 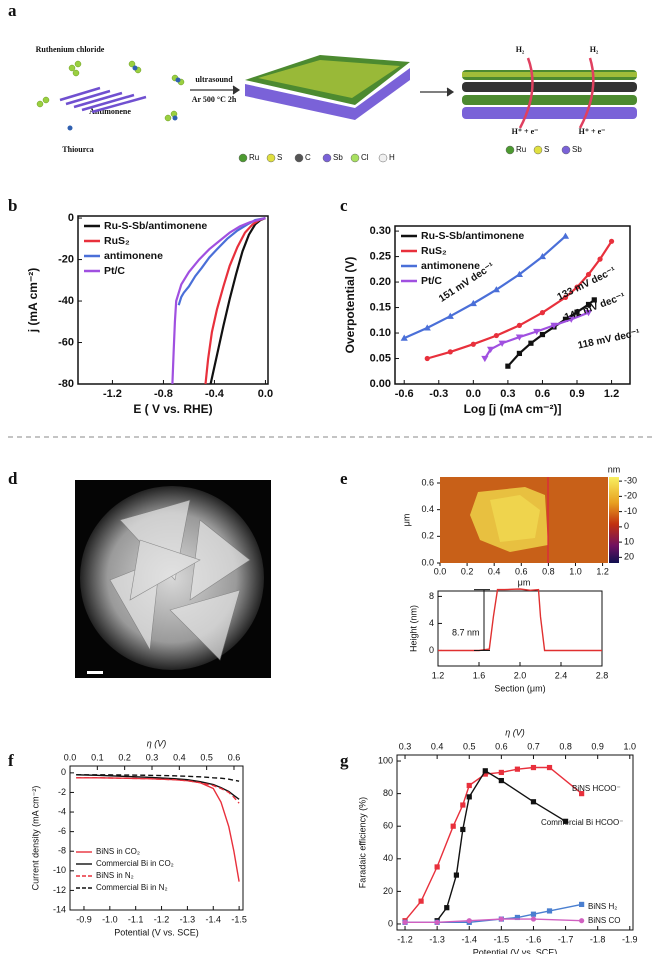 I want to click on y-tick-label: 8, so click(x=431, y=596).